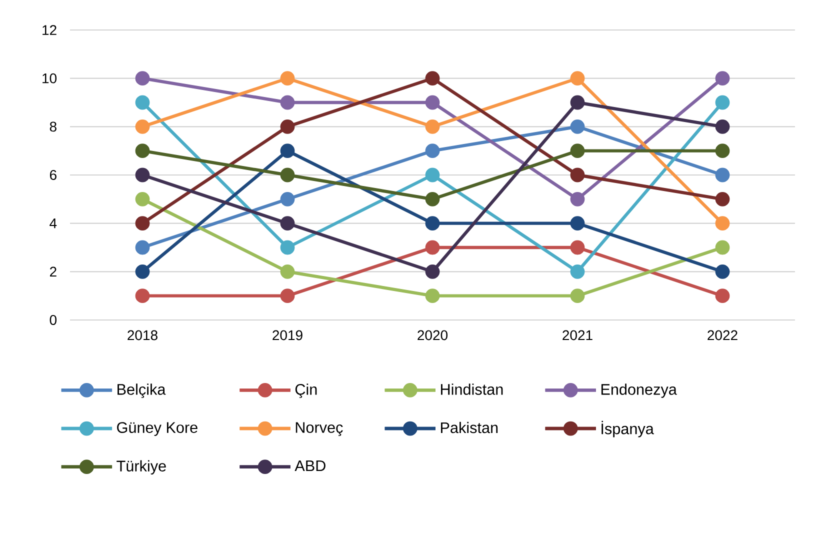 The width and height of the screenshot is (814, 533). Describe the element at coordinates (49, 30) in the screenshot. I see `y-tick-label: 12` at that location.